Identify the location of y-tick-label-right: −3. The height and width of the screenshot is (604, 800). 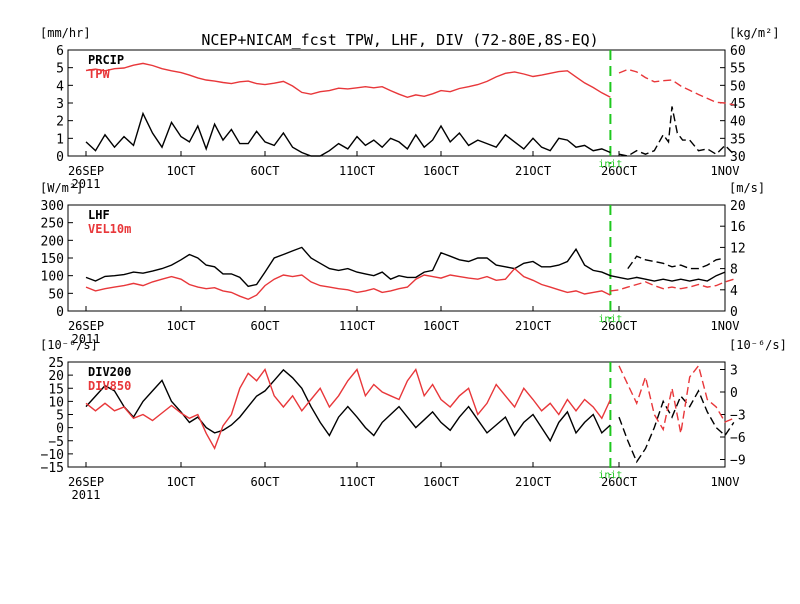
(738, 416).